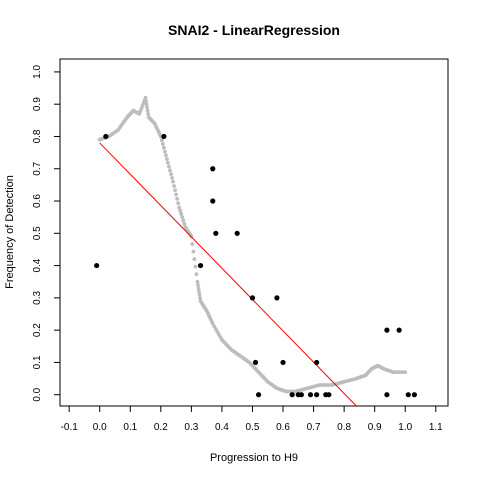 Image resolution: width=480 pixels, height=480 pixels. I want to click on y-tick-label: 0.0, so click(37, 394).